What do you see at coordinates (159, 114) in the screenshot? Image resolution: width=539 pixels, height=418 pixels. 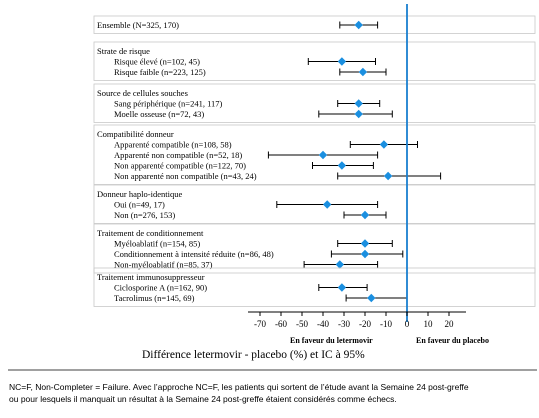 I see `row-label: Moelle osseuse (n=72, 43)` at bounding box center [159, 114].